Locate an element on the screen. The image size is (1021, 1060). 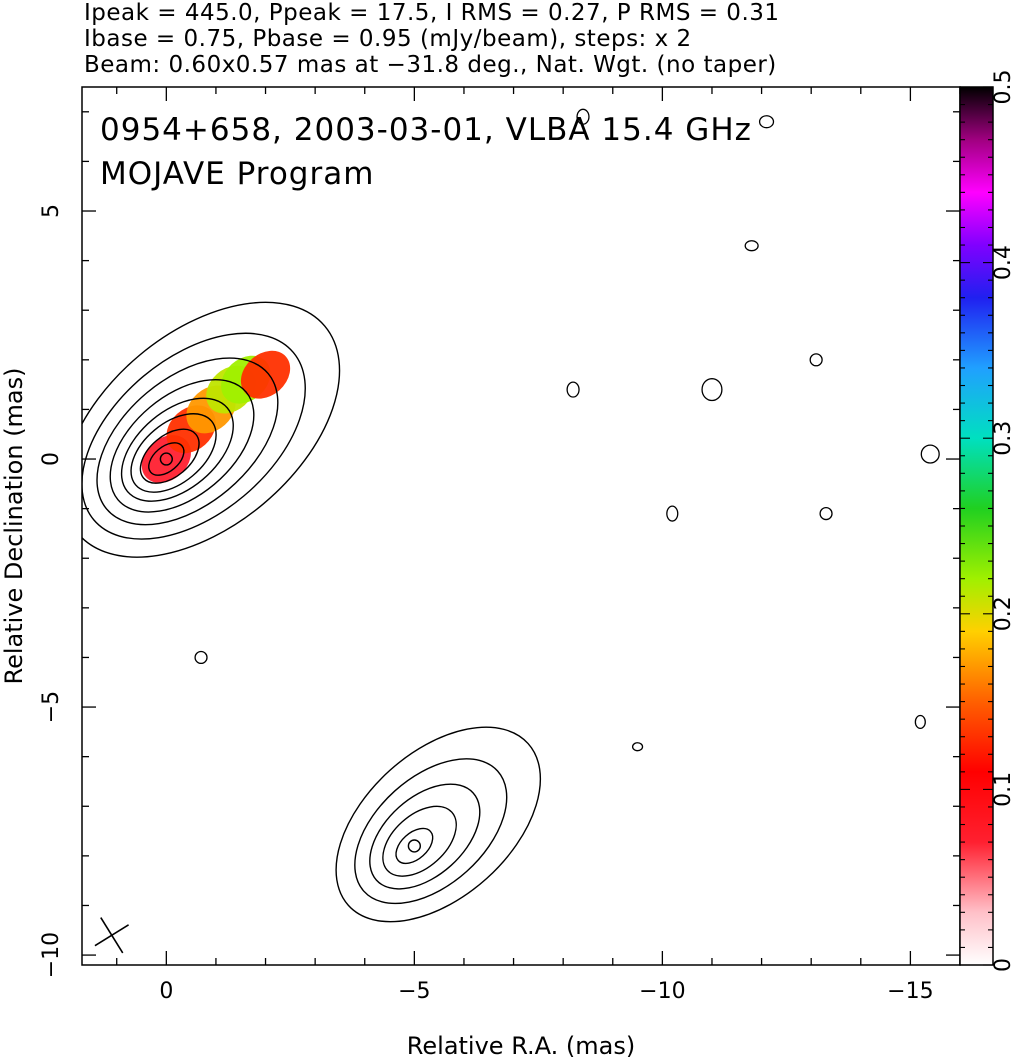
x-tick-label: −5 is located at coordinates (414, 991).